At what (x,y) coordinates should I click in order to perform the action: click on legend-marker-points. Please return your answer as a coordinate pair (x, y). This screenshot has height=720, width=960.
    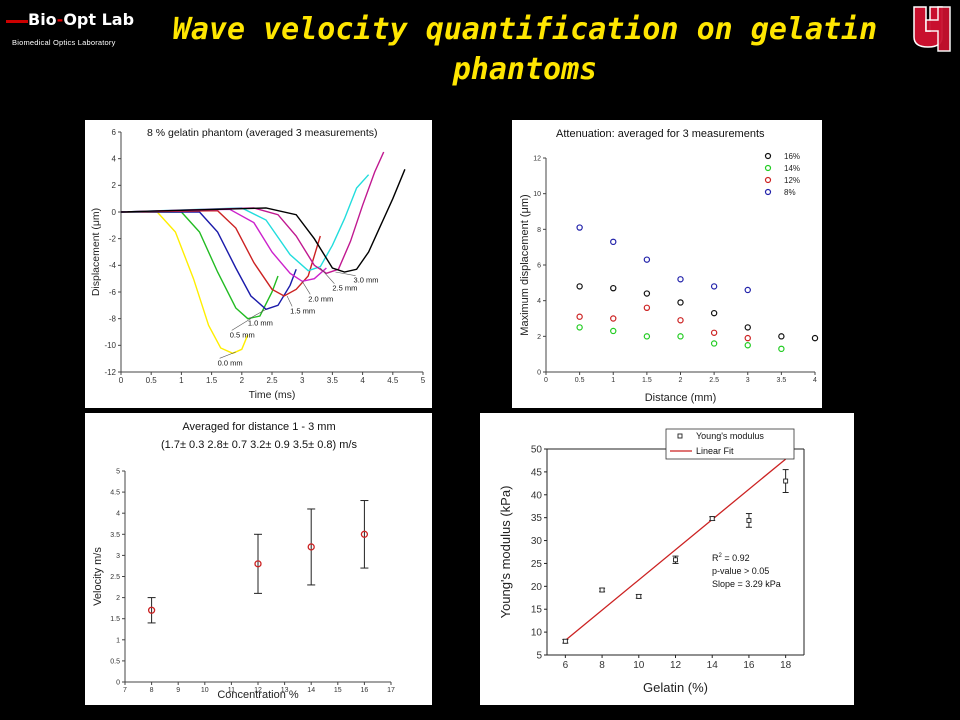
    Looking at the image, I should click on (680, 436).